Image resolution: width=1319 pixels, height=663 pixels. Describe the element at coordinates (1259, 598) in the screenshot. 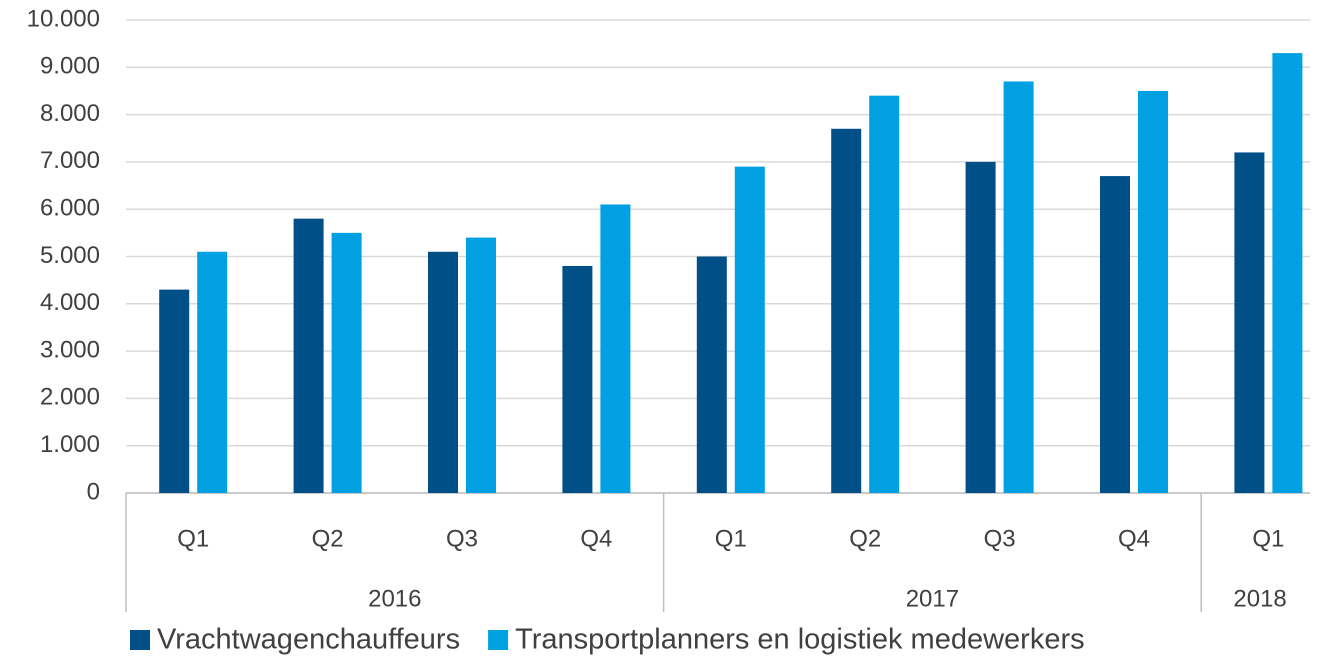

I see `group-label: 2018` at that location.